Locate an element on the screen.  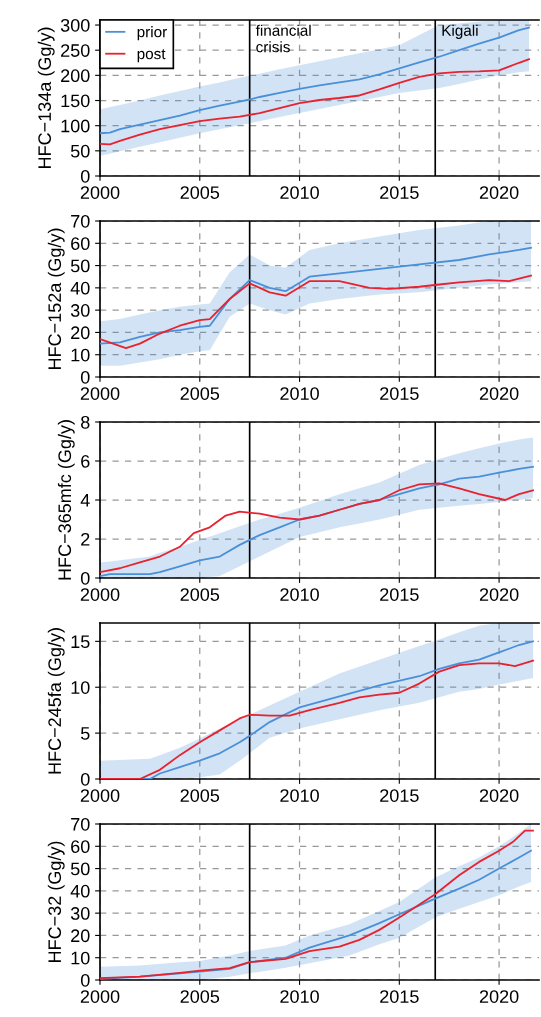
y-axis-title: HFC−134a (Gg/y) is located at coordinates (46, 98).